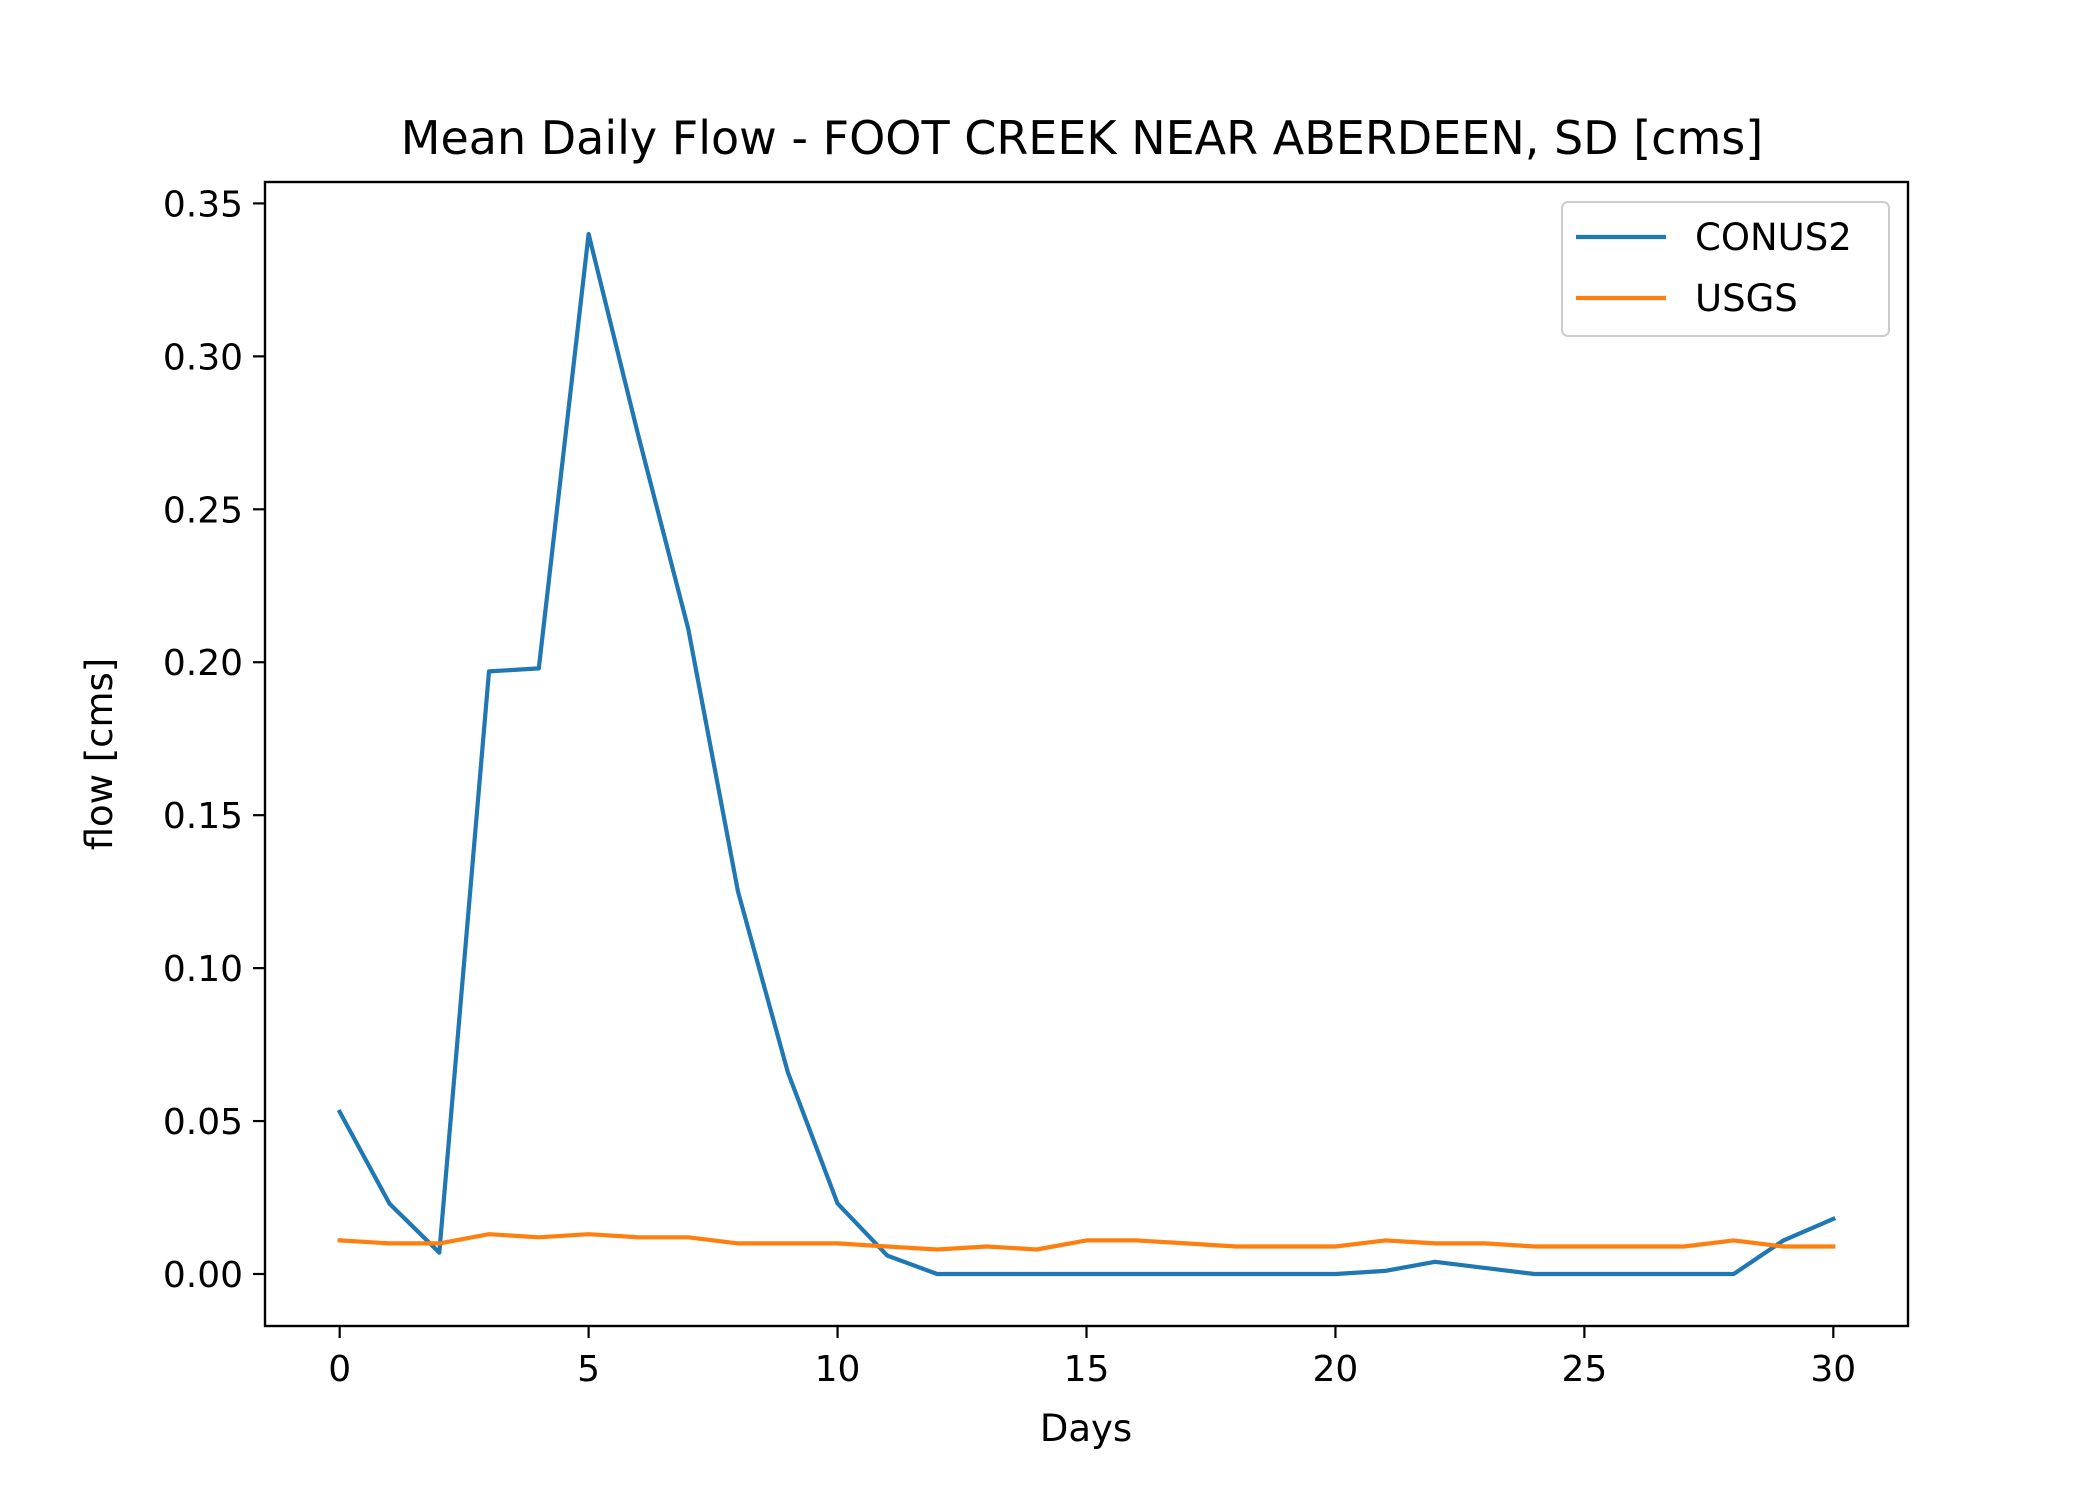 The width and height of the screenshot is (2100, 1500). What do you see at coordinates (588, 1369) in the screenshot?
I see `x-tick-label: 5` at bounding box center [588, 1369].